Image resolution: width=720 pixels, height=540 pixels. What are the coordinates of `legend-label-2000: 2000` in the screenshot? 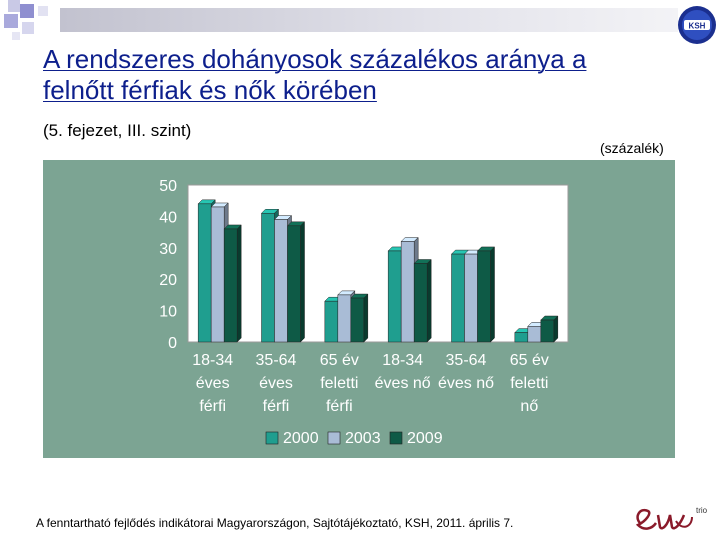 It's located at (301, 438).